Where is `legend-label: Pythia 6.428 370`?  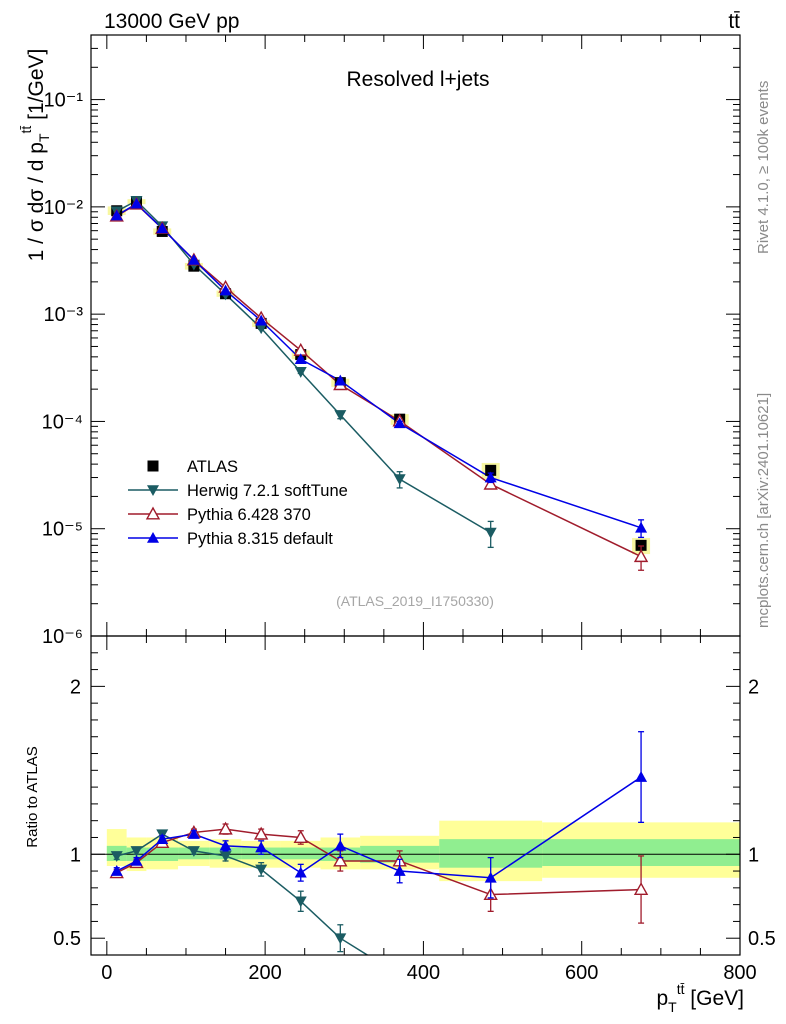
legend-label: Pythia 6.428 370 is located at coordinates (249, 515).